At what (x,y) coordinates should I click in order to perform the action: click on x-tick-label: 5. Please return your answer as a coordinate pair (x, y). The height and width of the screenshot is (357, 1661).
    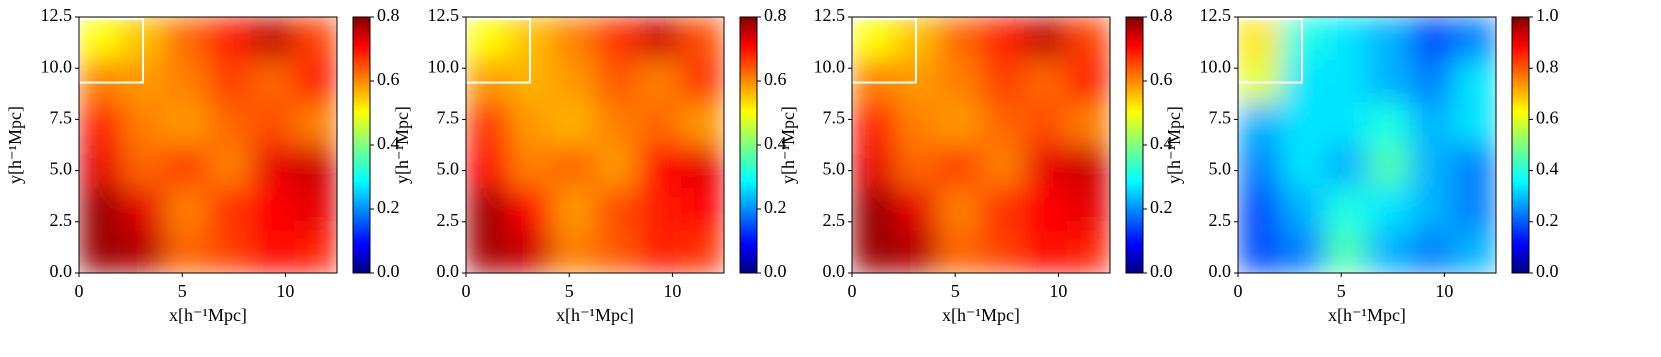
    Looking at the image, I should click on (955, 291).